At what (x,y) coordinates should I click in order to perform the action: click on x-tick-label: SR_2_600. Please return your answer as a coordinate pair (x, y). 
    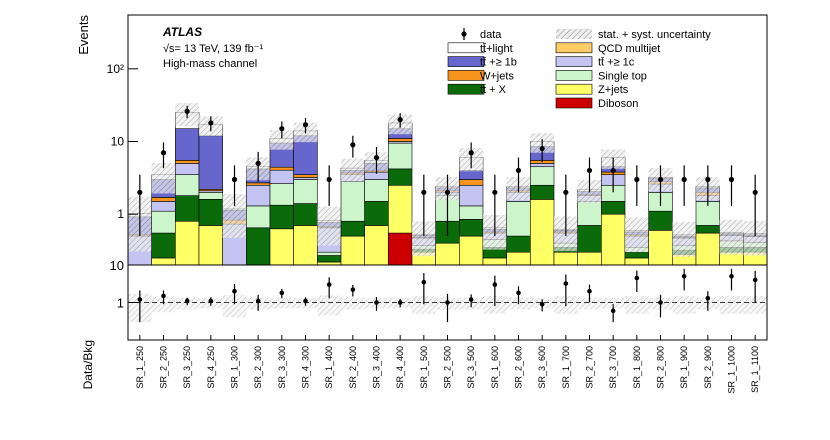
    Looking at the image, I should click on (519, 367).